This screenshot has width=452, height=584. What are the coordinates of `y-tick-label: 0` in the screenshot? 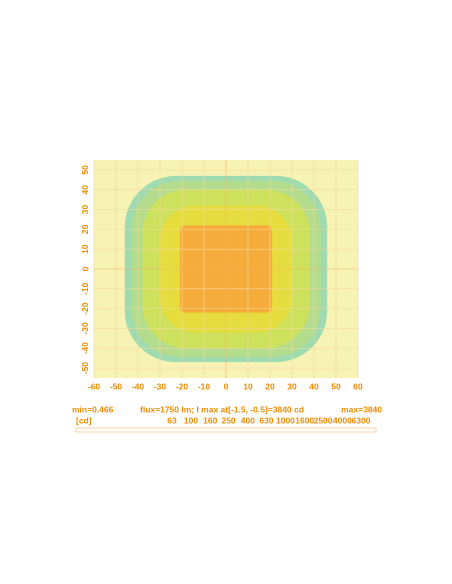 It's located at (85, 268).